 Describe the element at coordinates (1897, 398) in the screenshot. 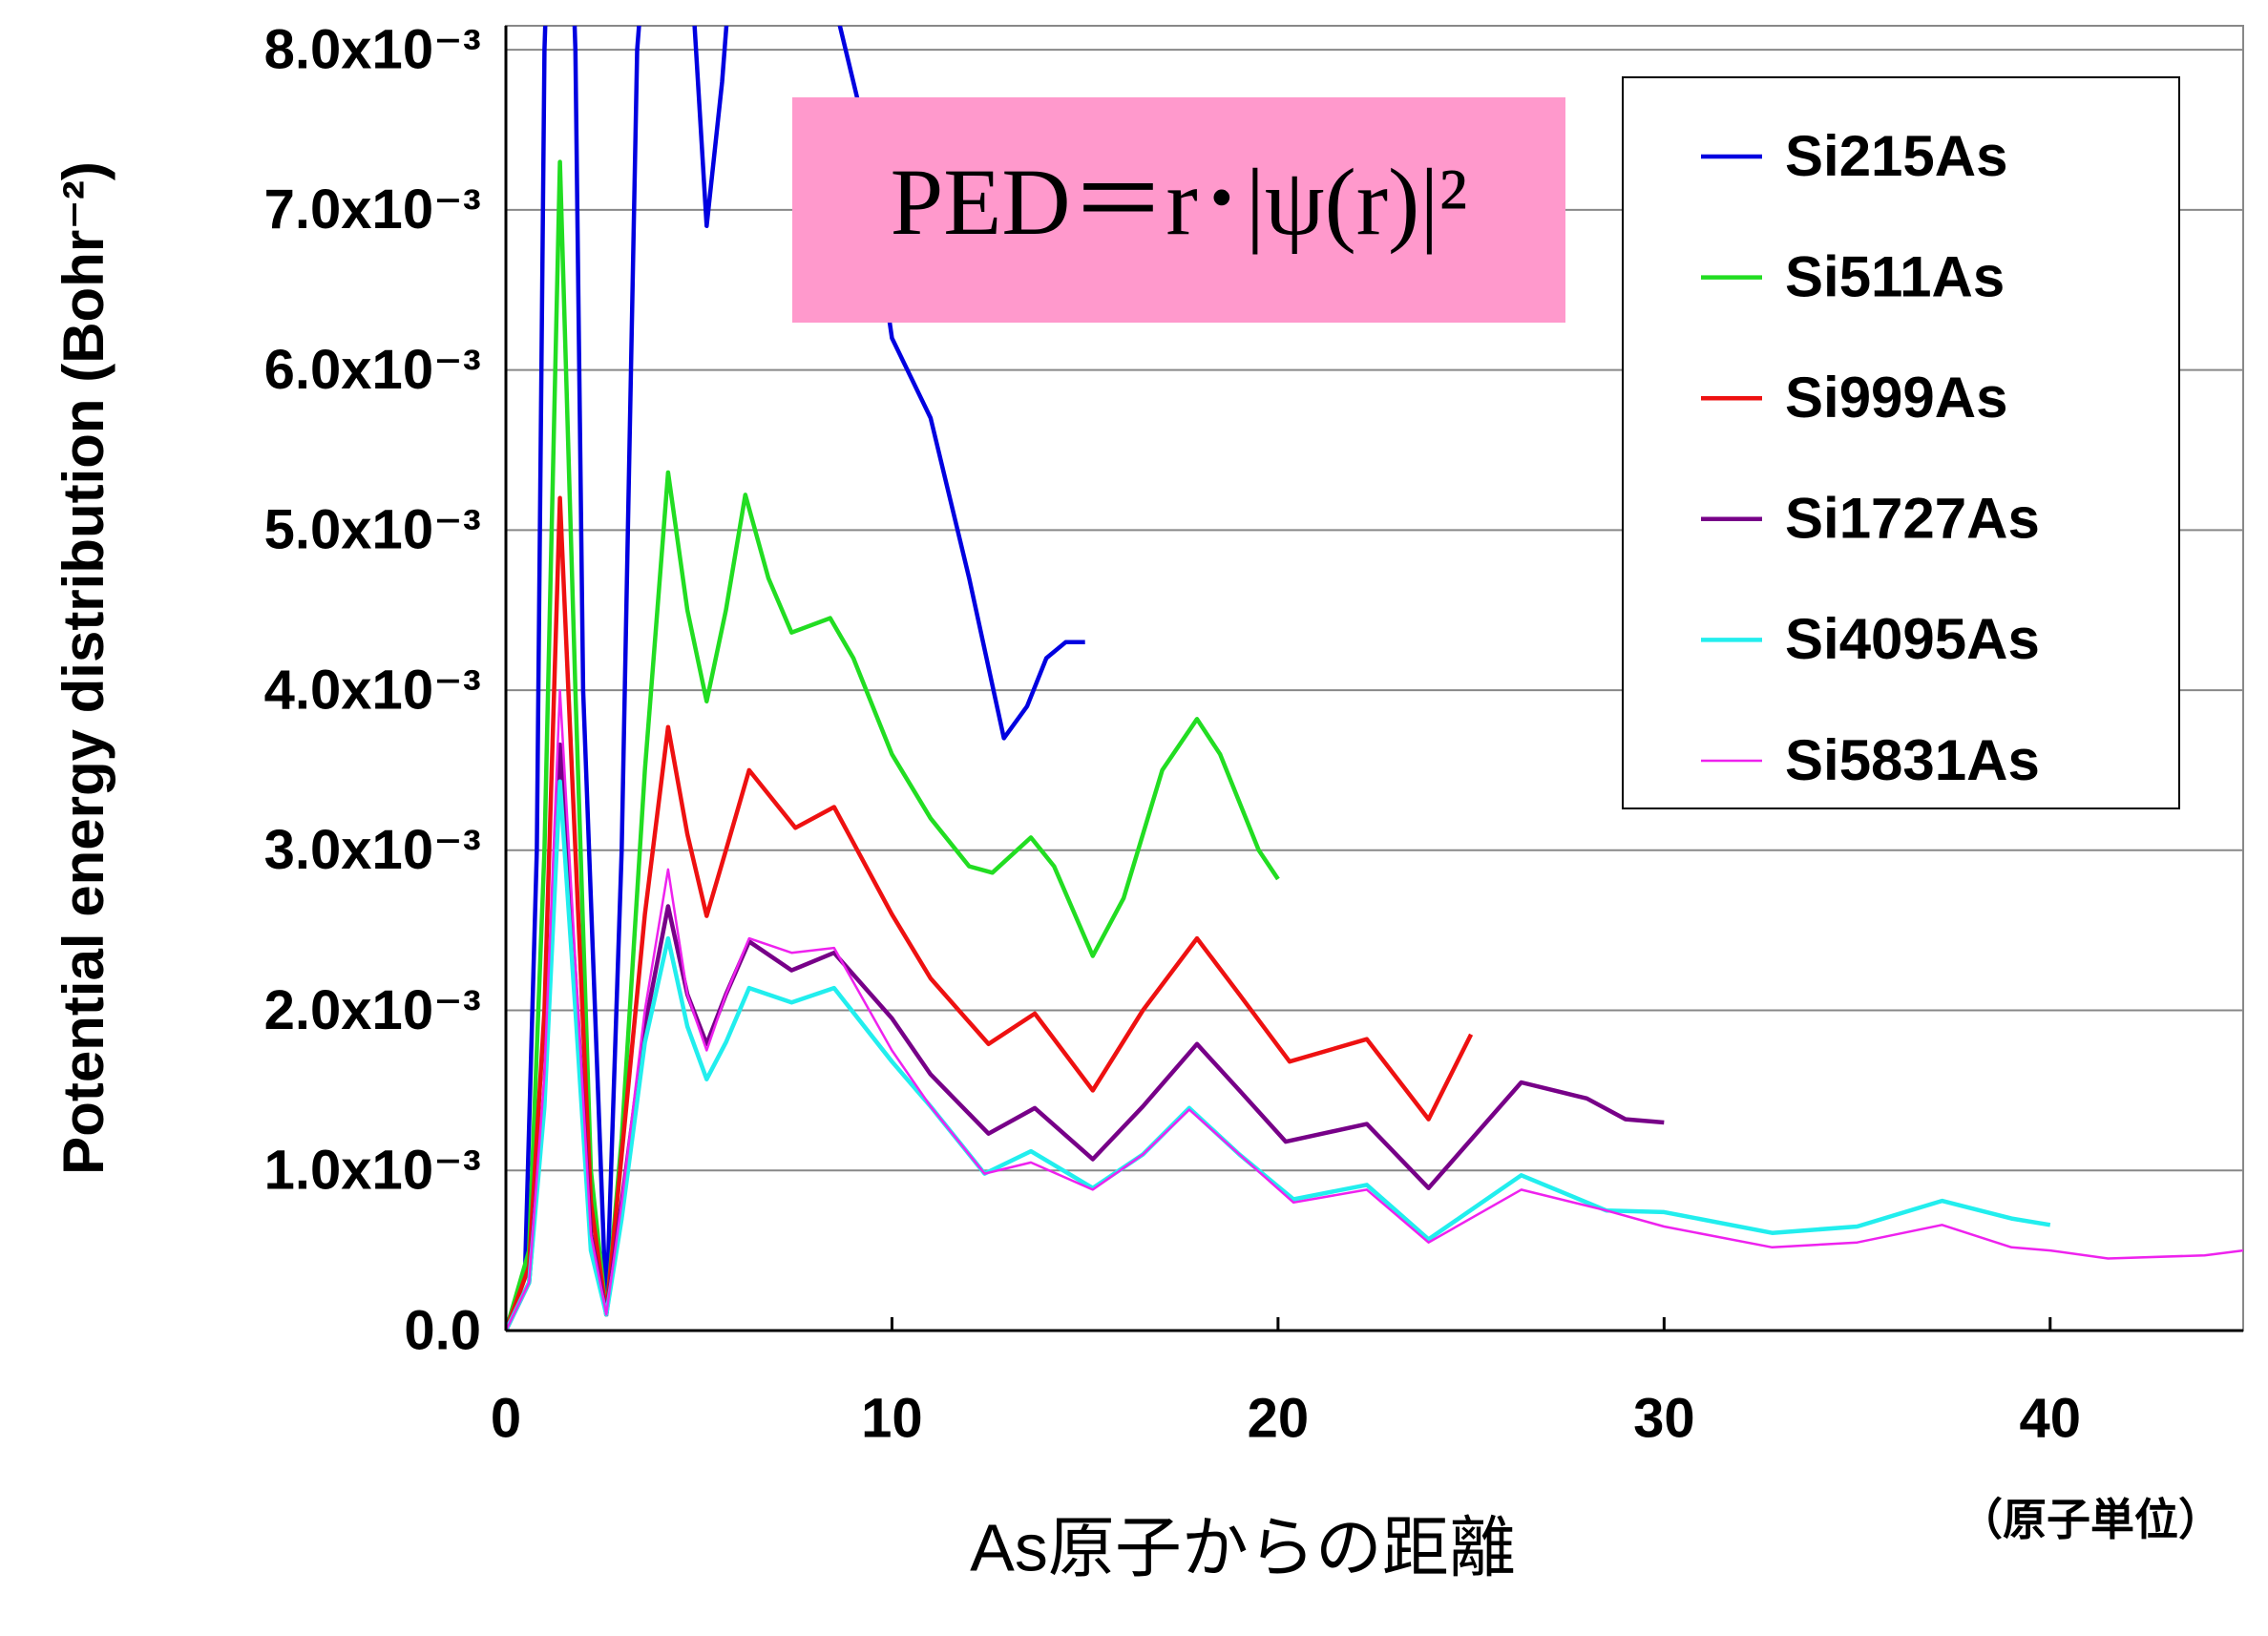

I see `legend-label: Si999As` at that location.